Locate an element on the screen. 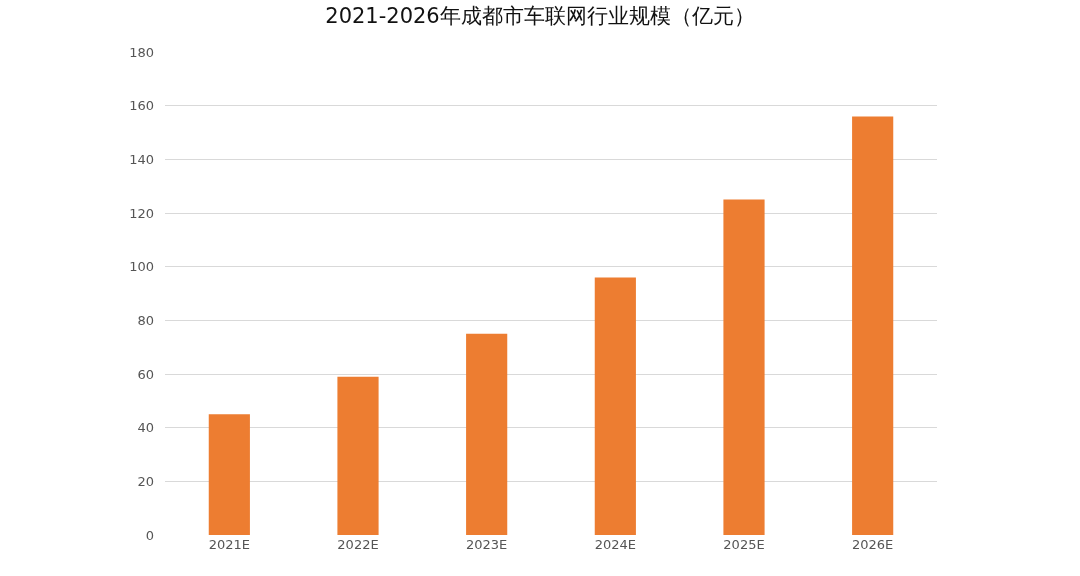 This screenshot has height=576, width=1080. chart-title: 2021-2026年成都市车联网行业规模（亿元） is located at coordinates (540, 16).